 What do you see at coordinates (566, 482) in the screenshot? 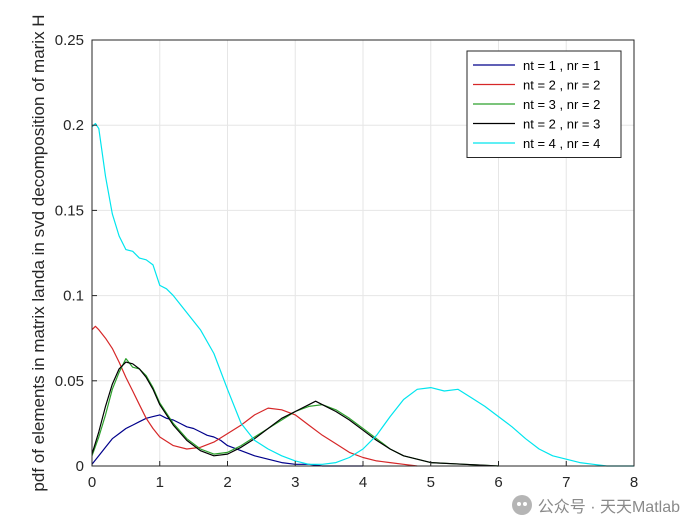
I see `x-tick-label: 7` at bounding box center [566, 482].